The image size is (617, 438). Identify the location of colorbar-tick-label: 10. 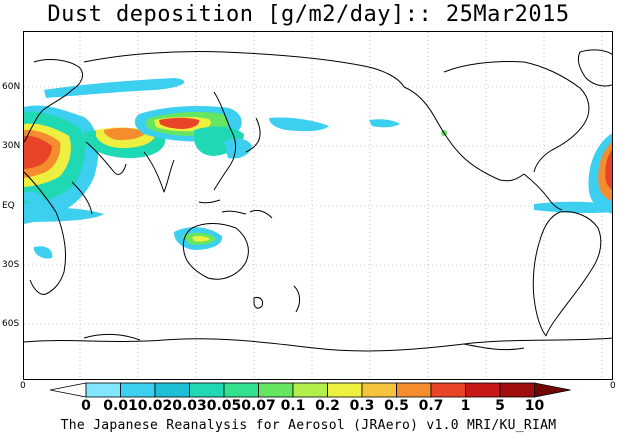
(534, 406).